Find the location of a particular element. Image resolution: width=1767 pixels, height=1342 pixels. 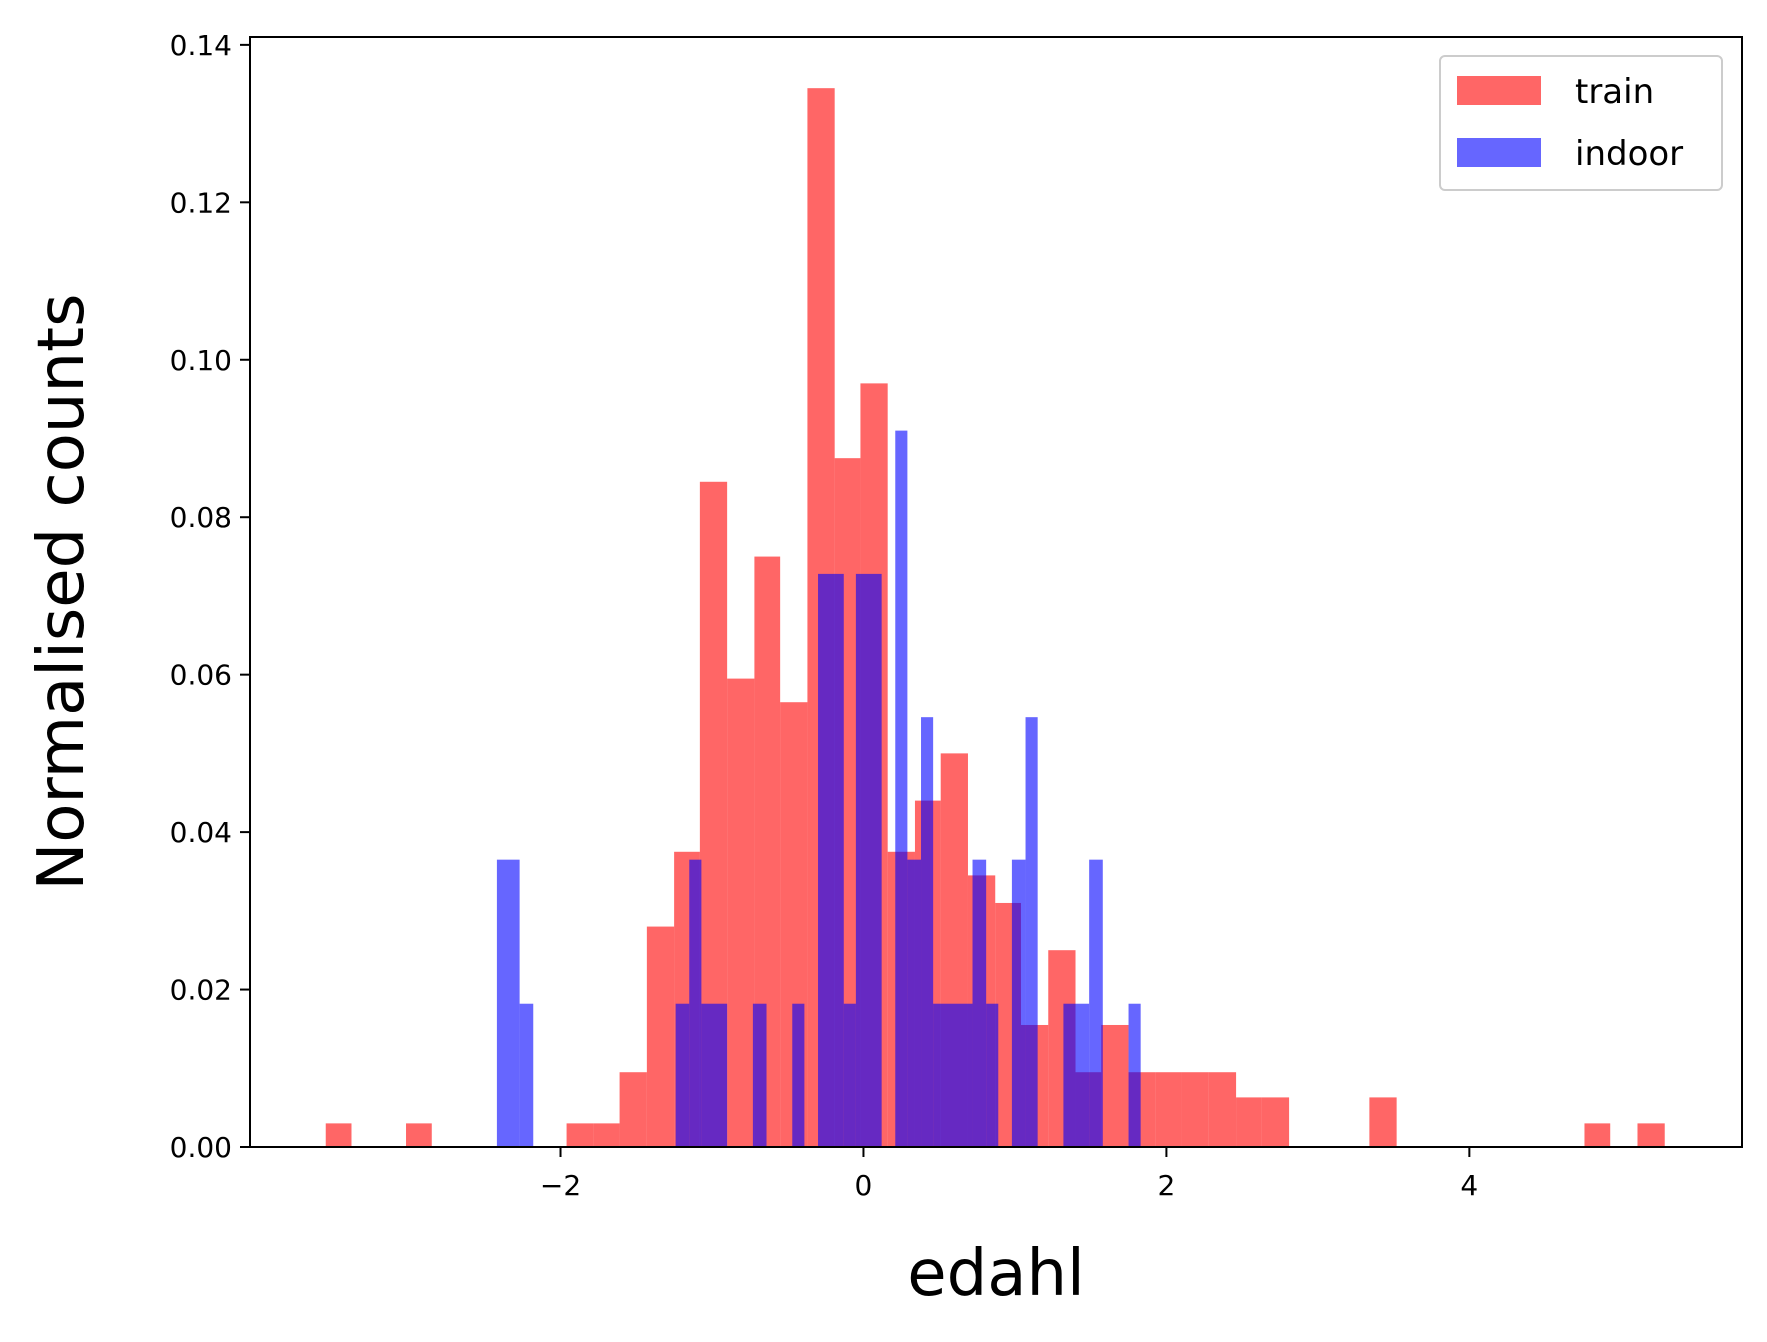

y-tick-label-1: 0.02 is located at coordinates (201, 990).